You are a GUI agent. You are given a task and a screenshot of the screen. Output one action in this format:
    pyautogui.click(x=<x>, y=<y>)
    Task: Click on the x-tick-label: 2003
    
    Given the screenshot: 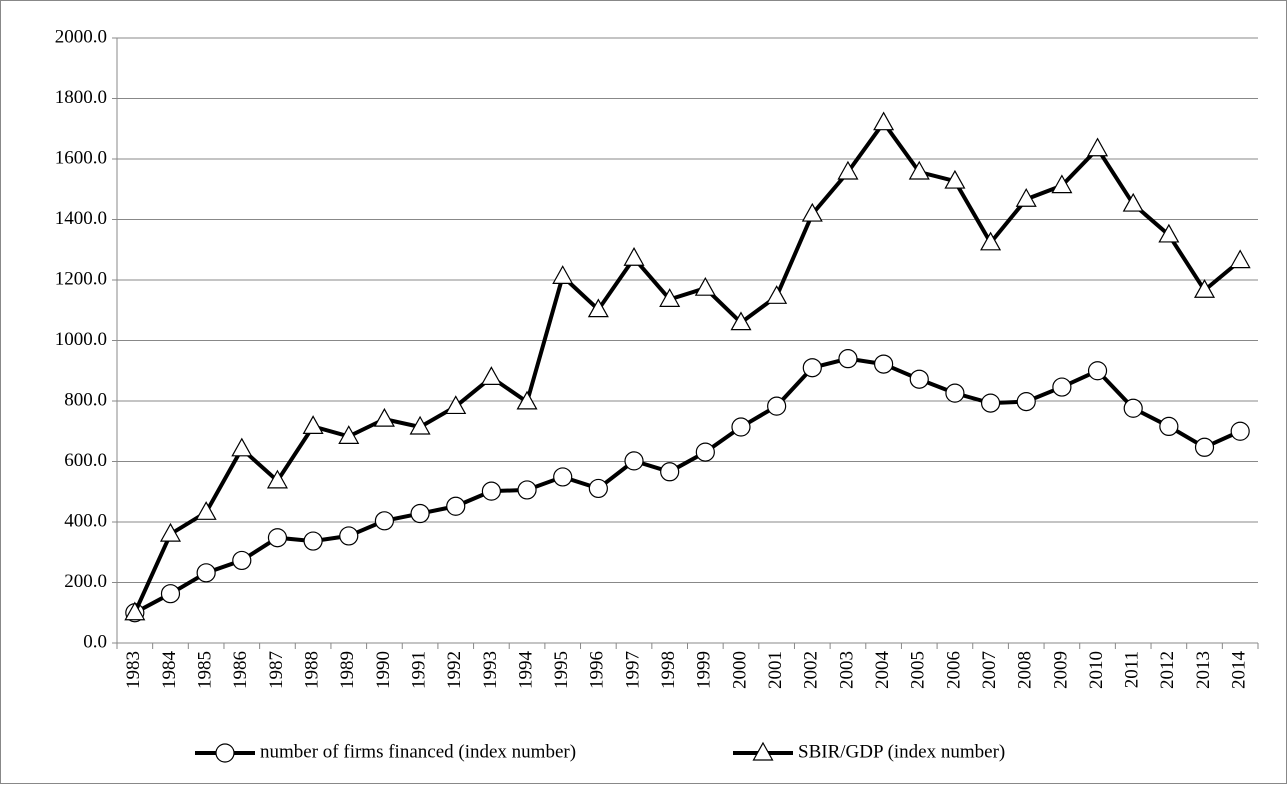 What is the action you would take?
    pyautogui.click(x=846, y=670)
    